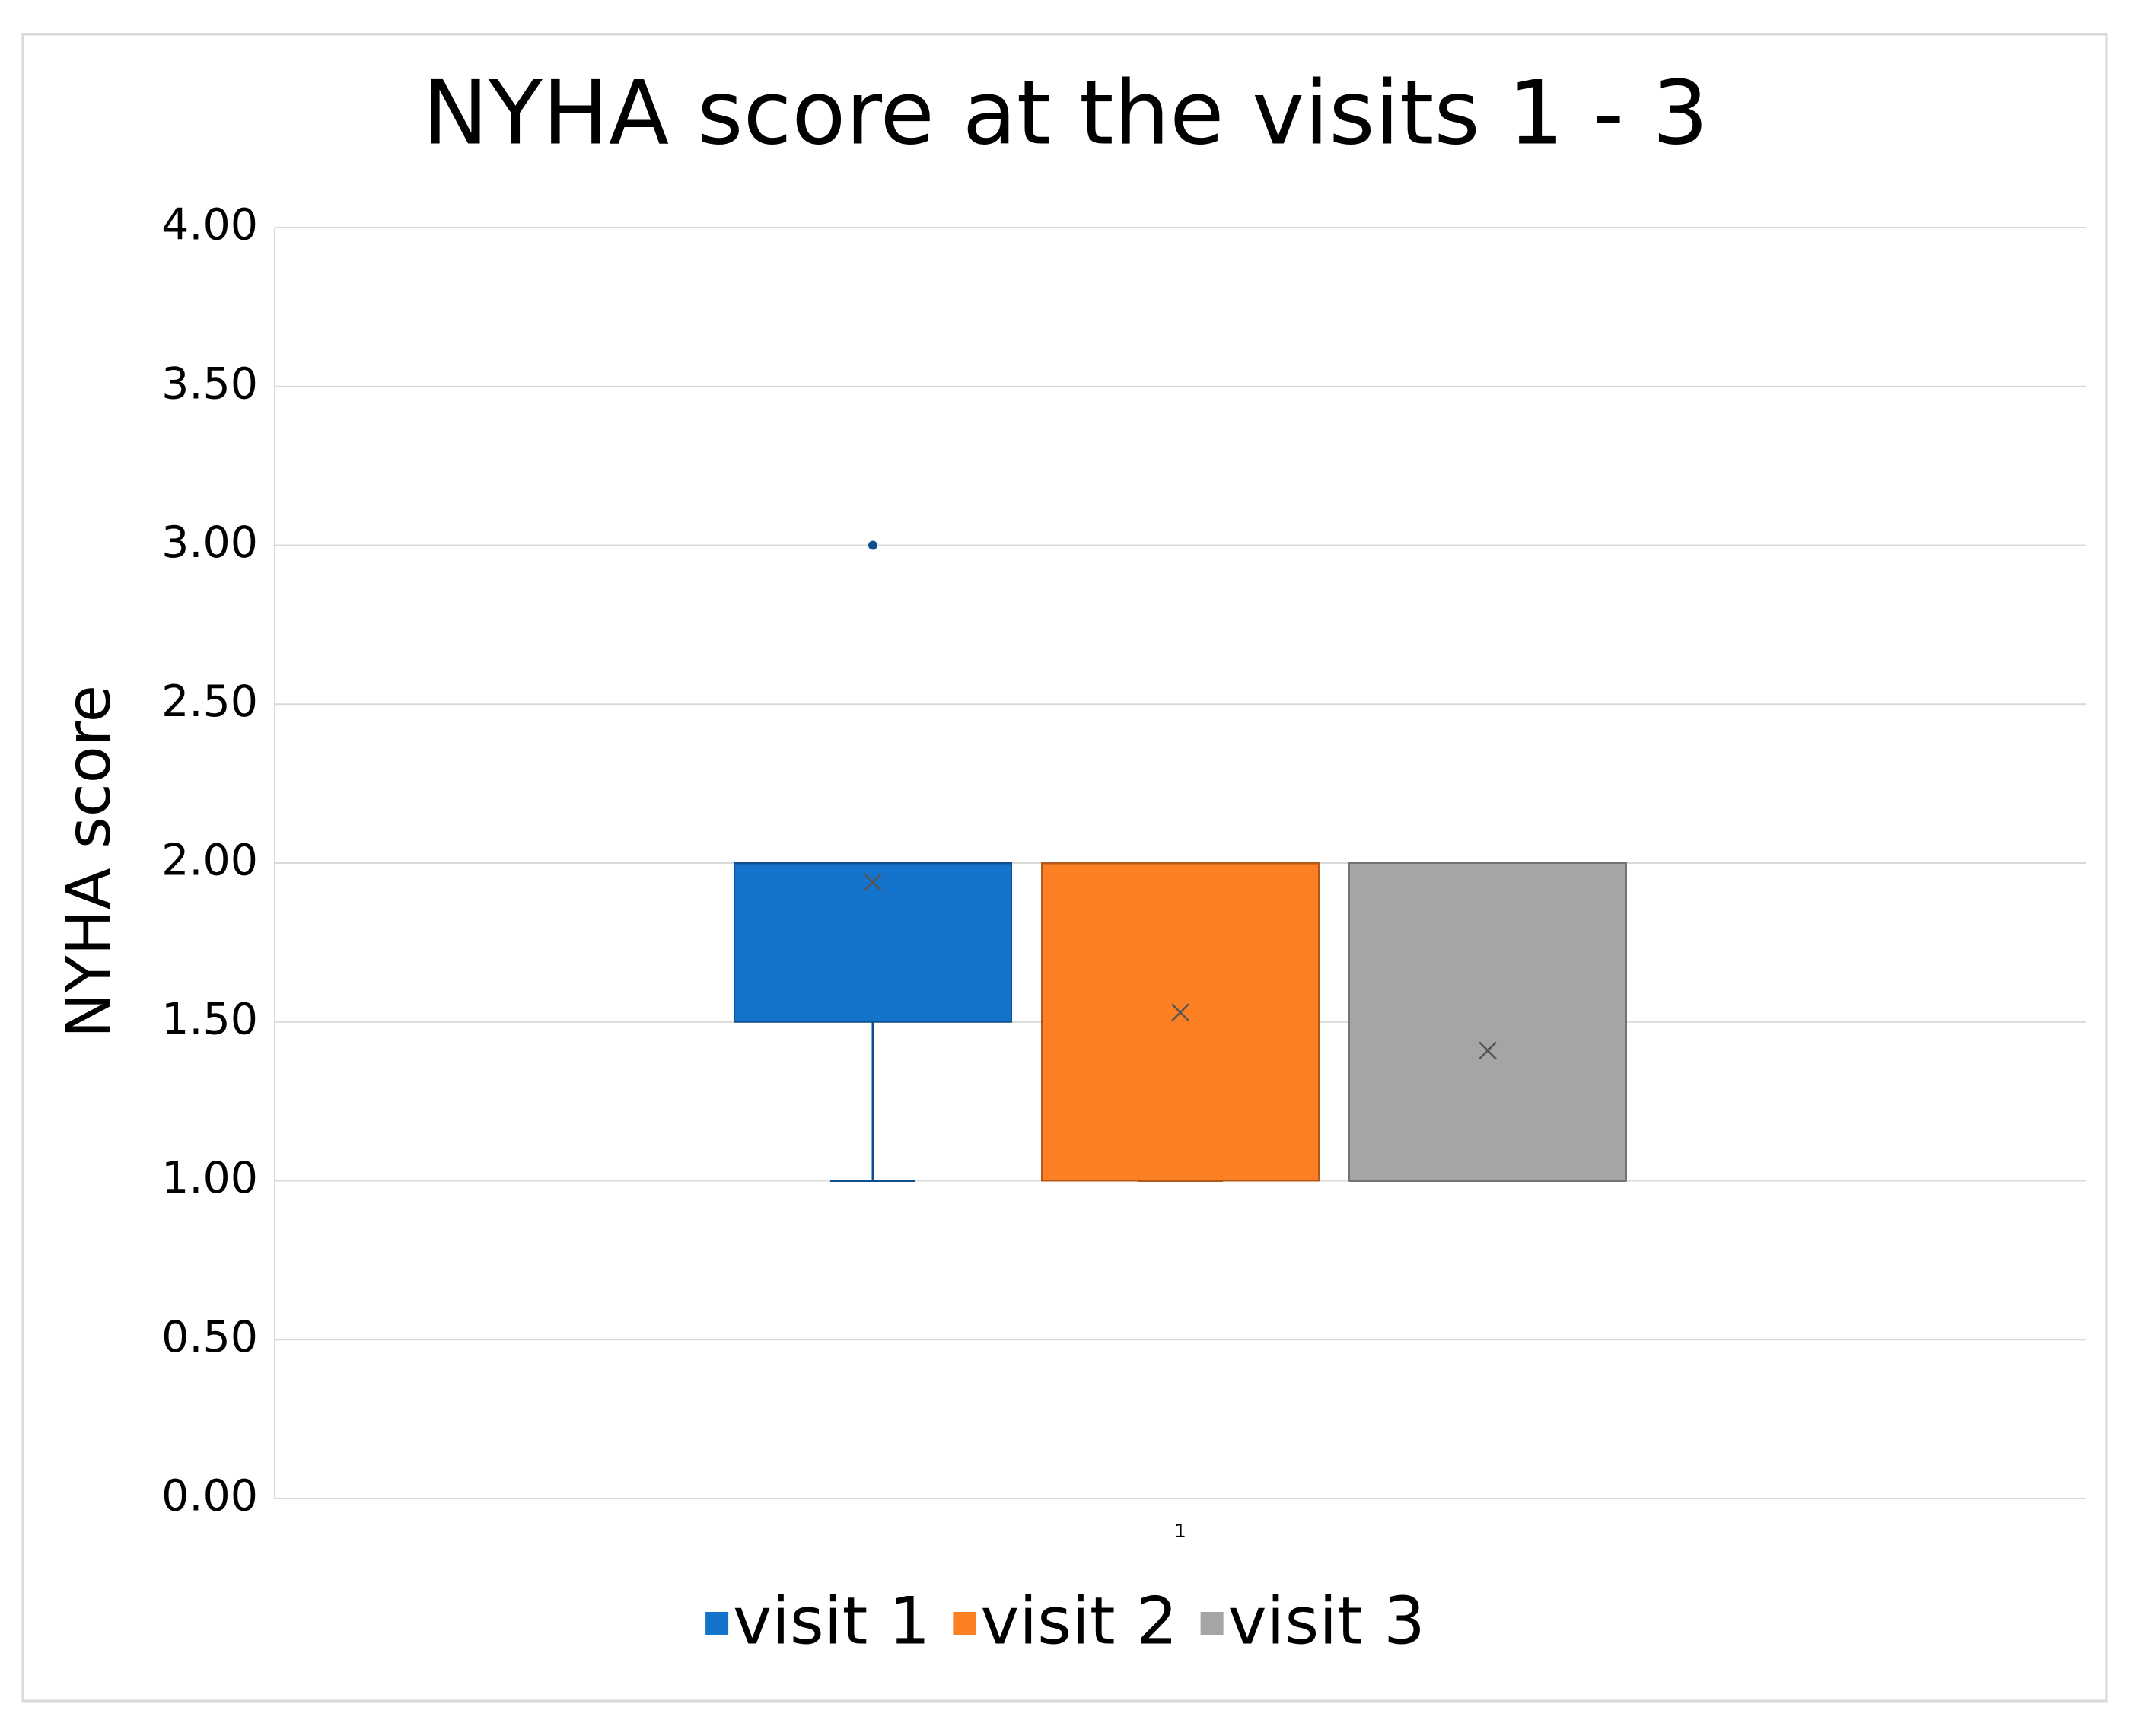 This screenshot has width=2130, height=1736. Describe the element at coordinates (209, 1337) in the screenshot. I see `y-tick-label: 0.50` at that location.